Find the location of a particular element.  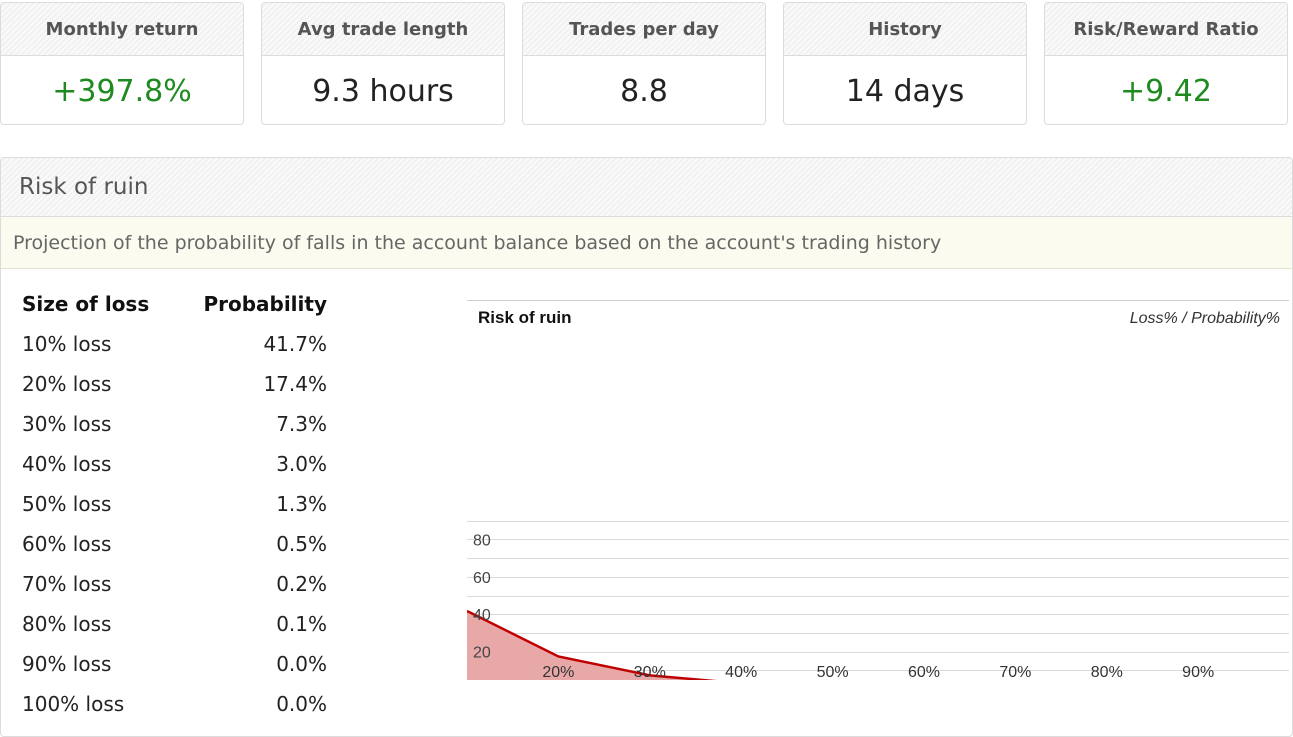

loss-size: 80% loss is located at coordinates (67, 624).